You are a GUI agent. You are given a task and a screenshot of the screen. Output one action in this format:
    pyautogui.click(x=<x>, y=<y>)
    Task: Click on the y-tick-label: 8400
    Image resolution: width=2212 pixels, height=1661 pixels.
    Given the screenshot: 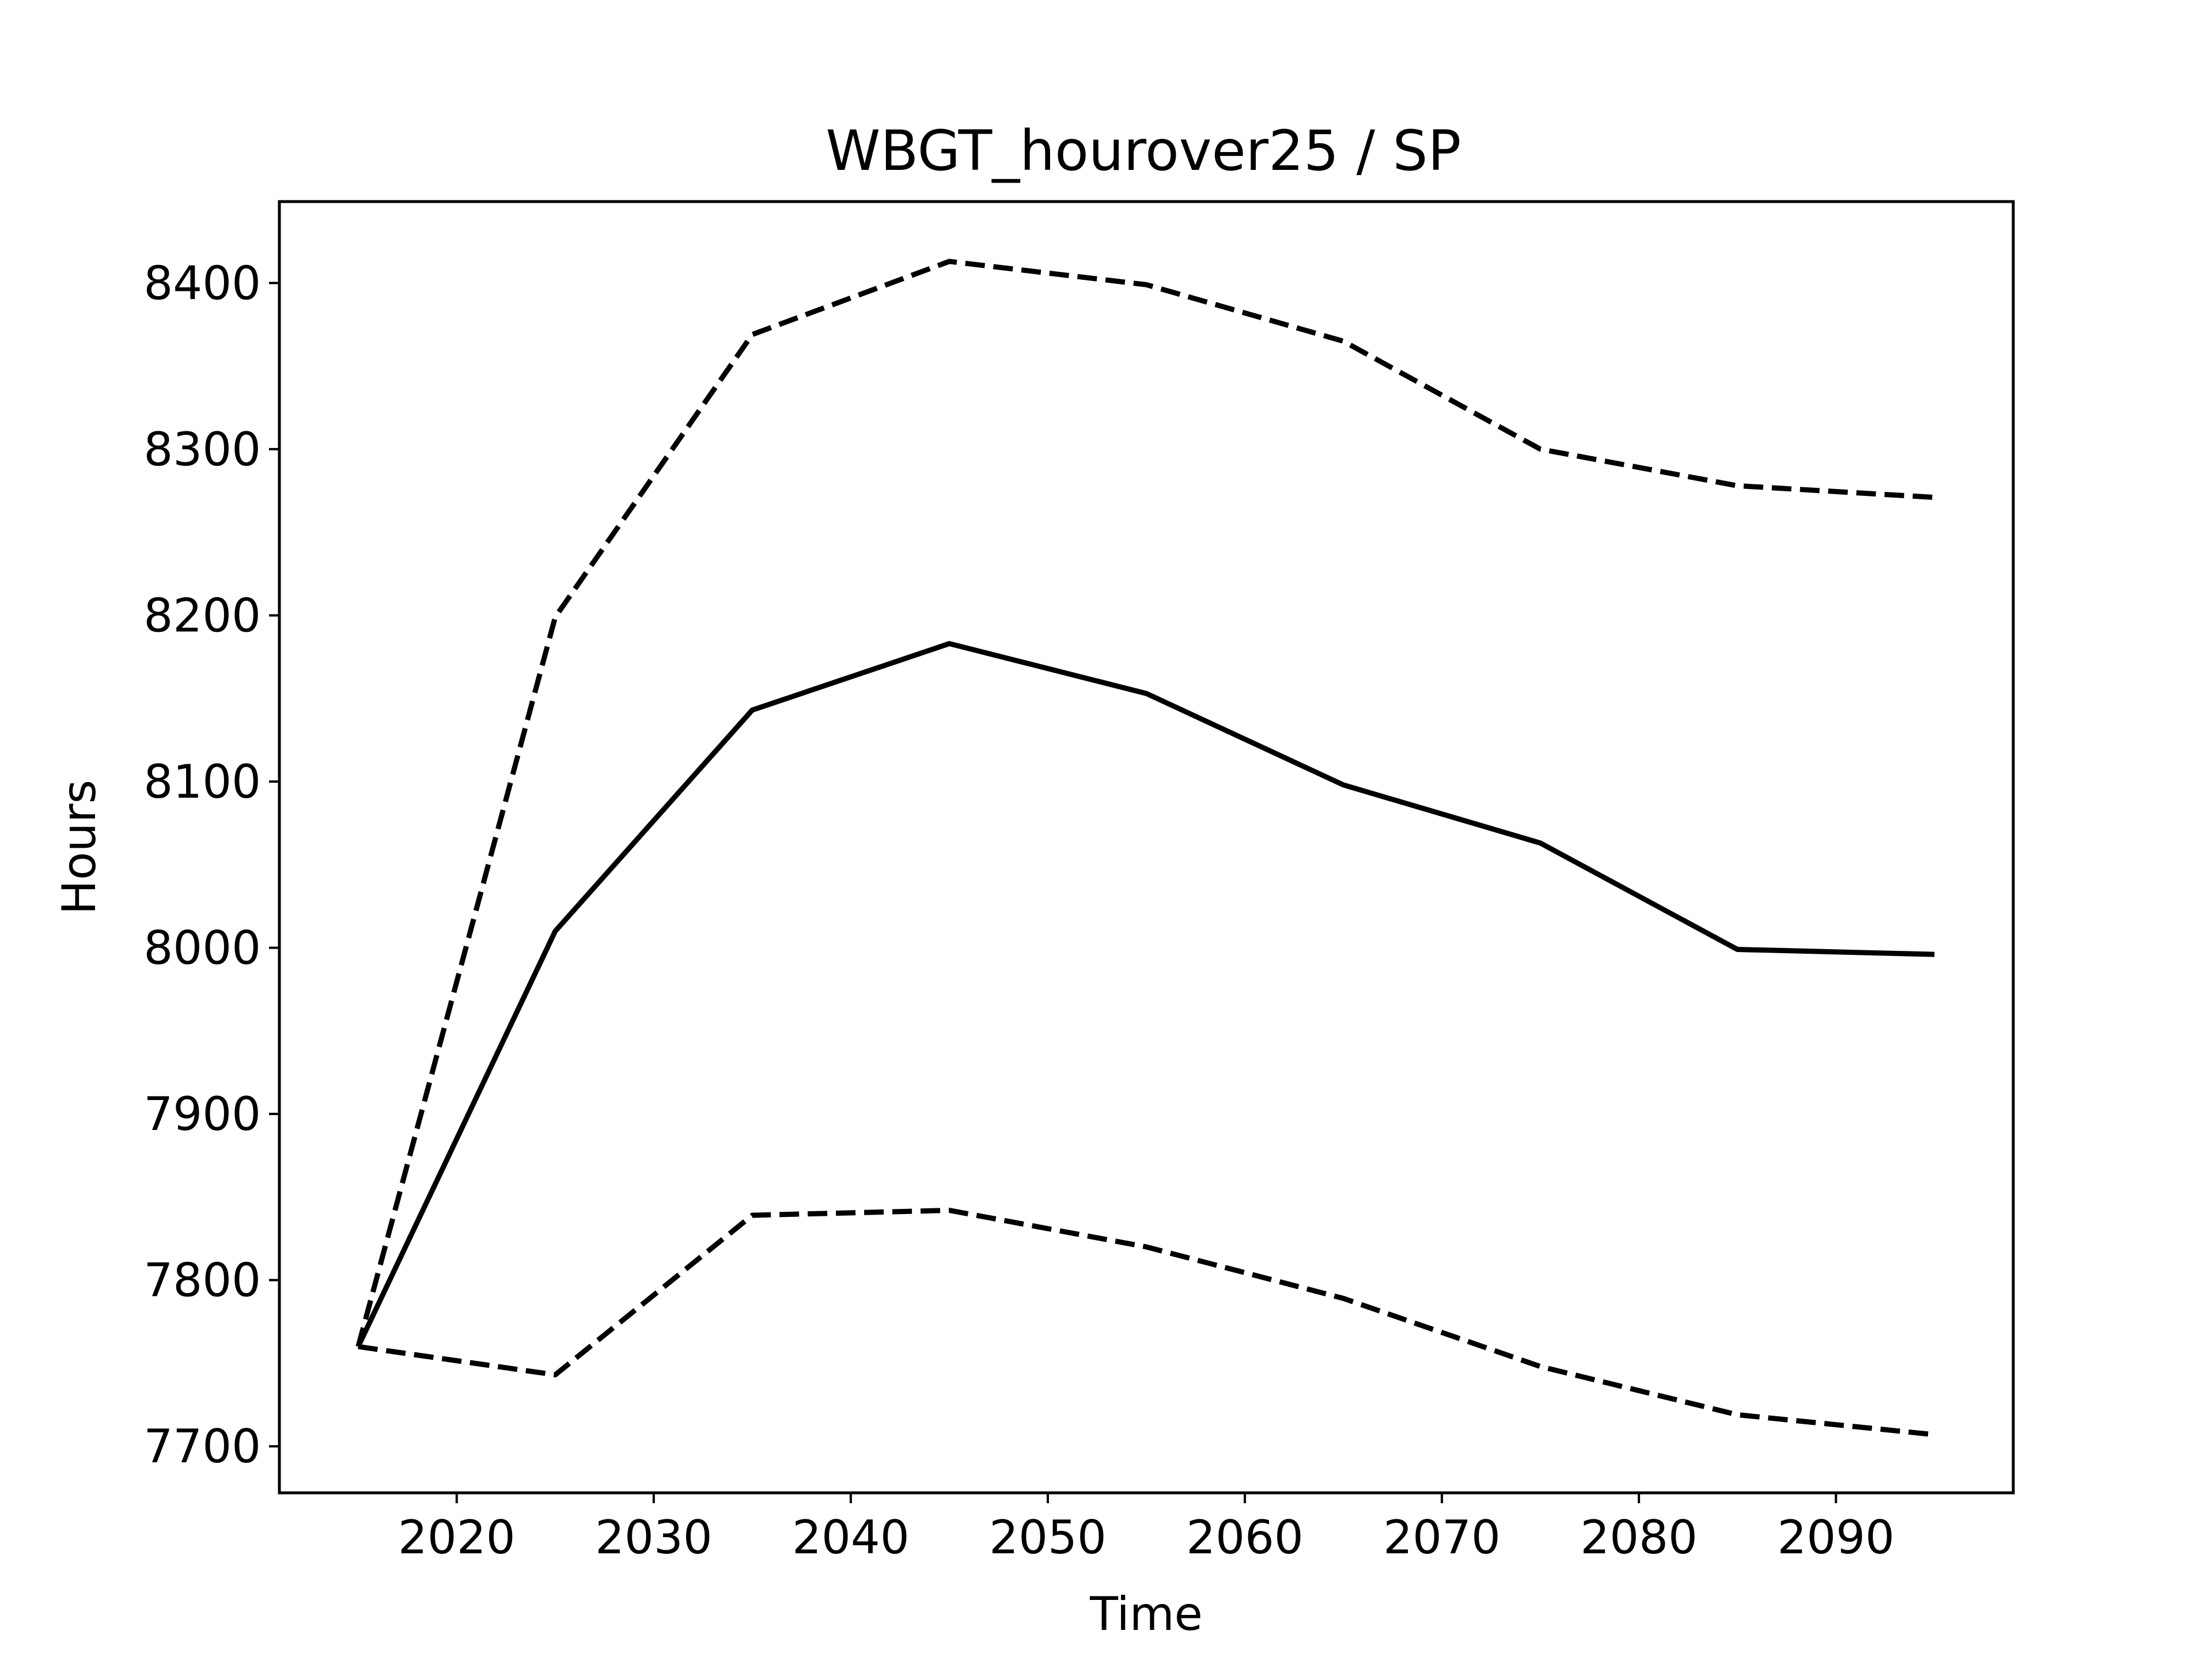 What is the action you would take?
    pyautogui.click(x=202, y=283)
    